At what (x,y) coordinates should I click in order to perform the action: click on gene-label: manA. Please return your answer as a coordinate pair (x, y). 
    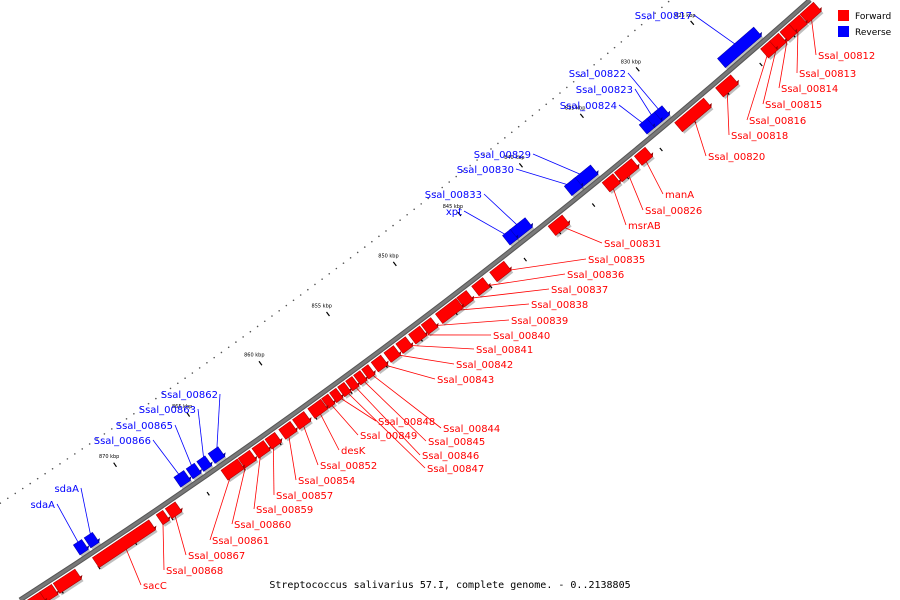
    Looking at the image, I should click on (679, 195).